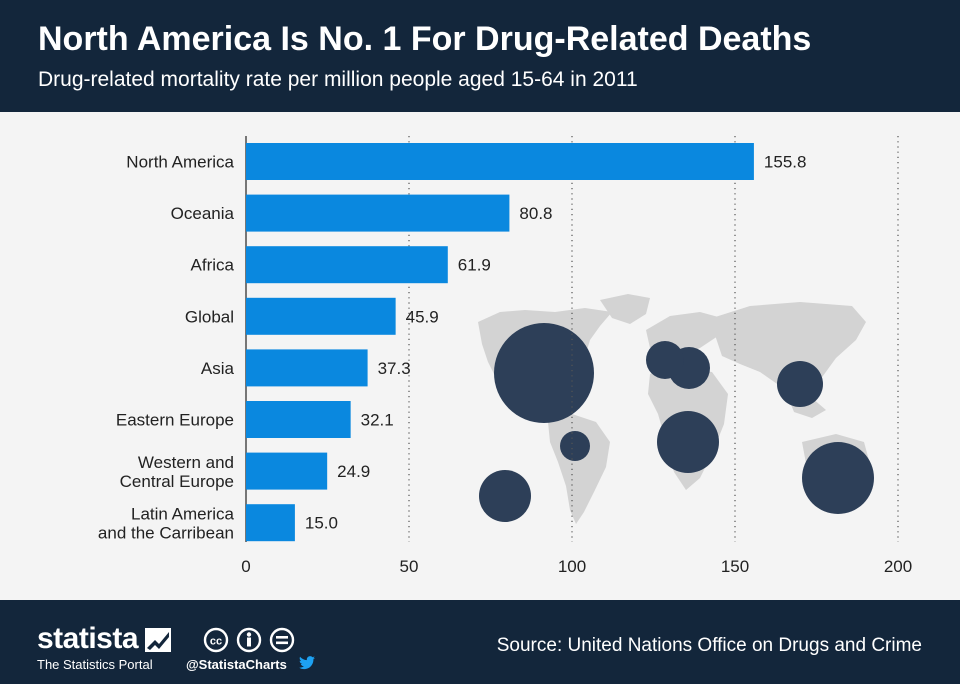 The height and width of the screenshot is (684, 960). What do you see at coordinates (898, 566) in the screenshot?
I see `x-tick-label: 200` at bounding box center [898, 566].